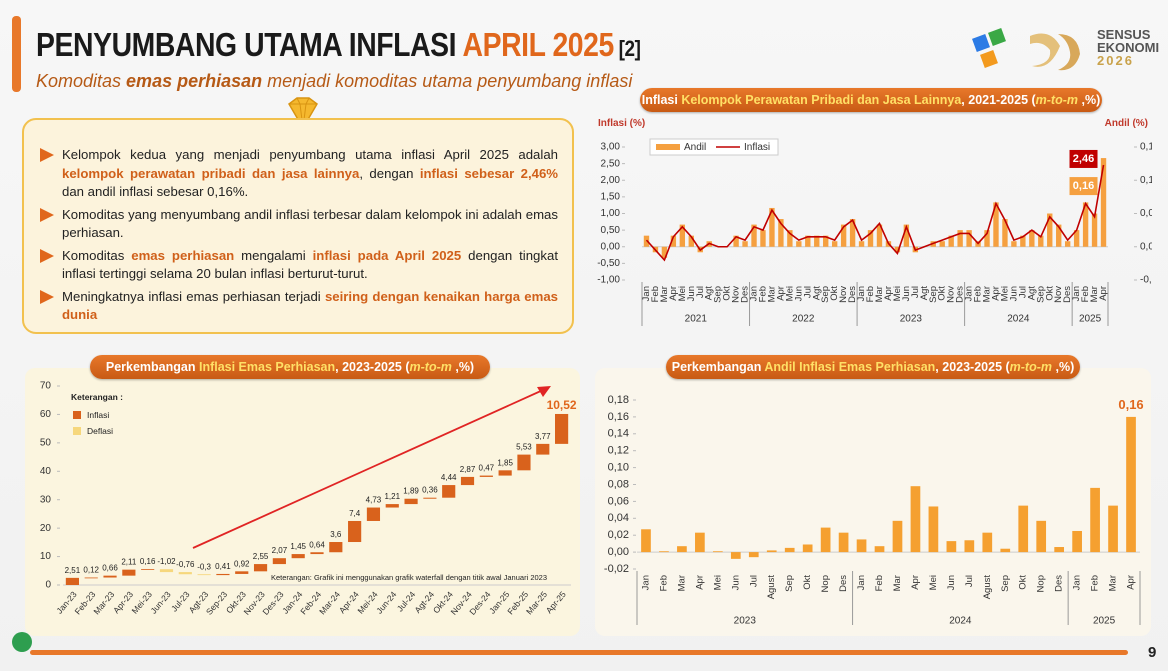 The width and height of the screenshot is (1168, 671). I want to click on data-label: 4,73, so click(374, 500).